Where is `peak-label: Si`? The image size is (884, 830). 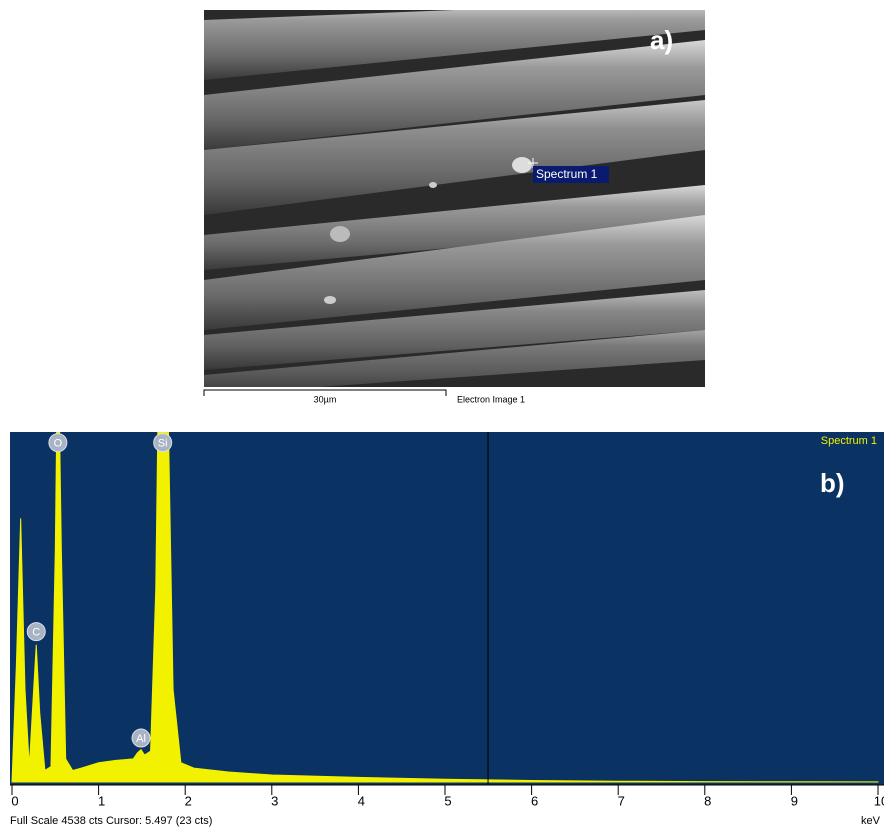
peak-label: Si is located at coordinates (163, 444).